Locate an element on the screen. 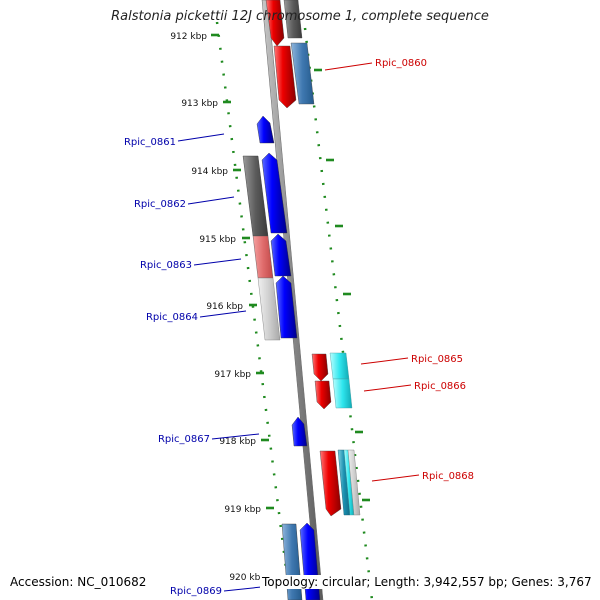  gene-label-rpic-0862: Rpic_0862 is located at coordinates (160, 204).